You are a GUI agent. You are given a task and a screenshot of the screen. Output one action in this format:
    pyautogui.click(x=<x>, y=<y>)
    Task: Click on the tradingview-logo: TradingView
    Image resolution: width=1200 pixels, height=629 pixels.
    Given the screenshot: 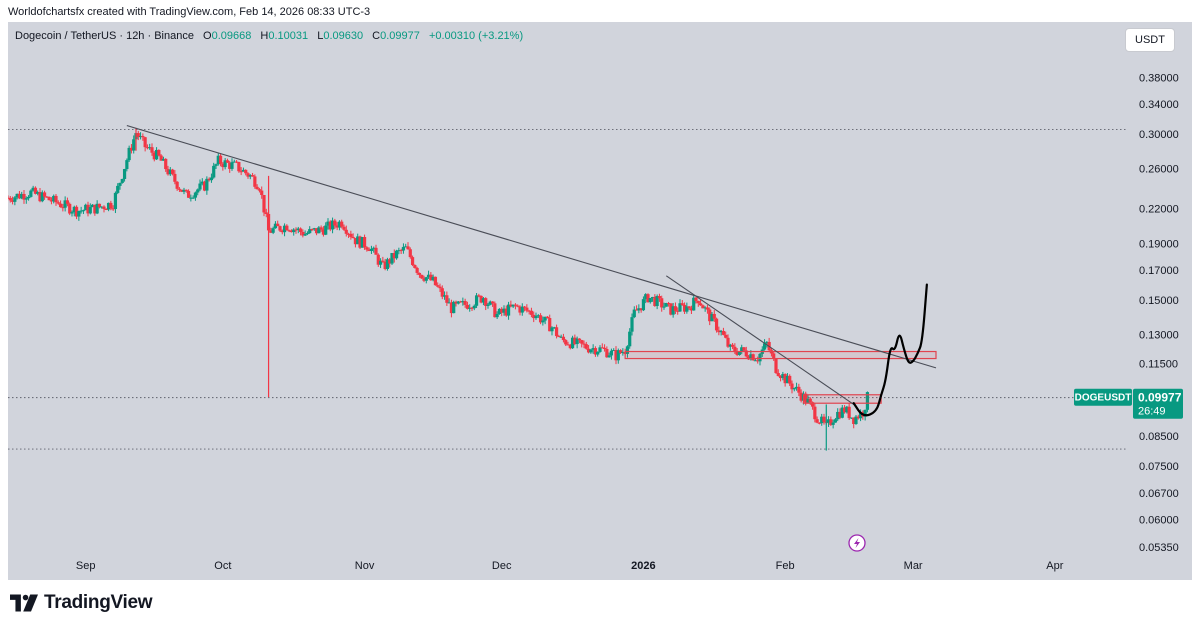 What is the action you would take?
    pyautogui.click(x=81, y=603)
    